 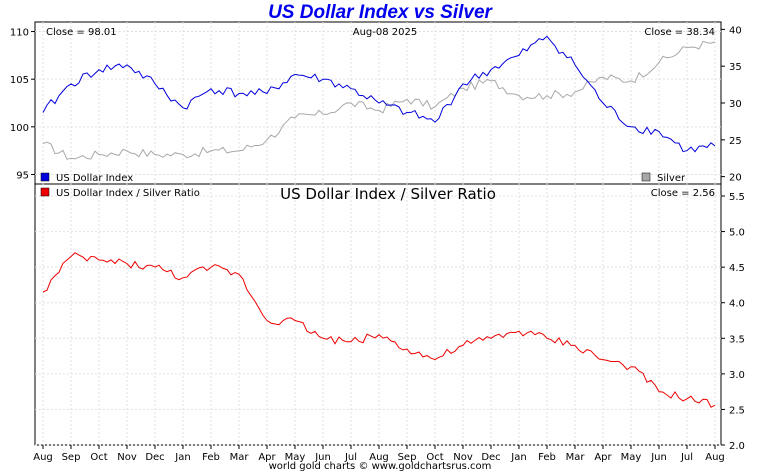 I want to click on ratio-tick-label: 3.5, so click(x=737, y=339).